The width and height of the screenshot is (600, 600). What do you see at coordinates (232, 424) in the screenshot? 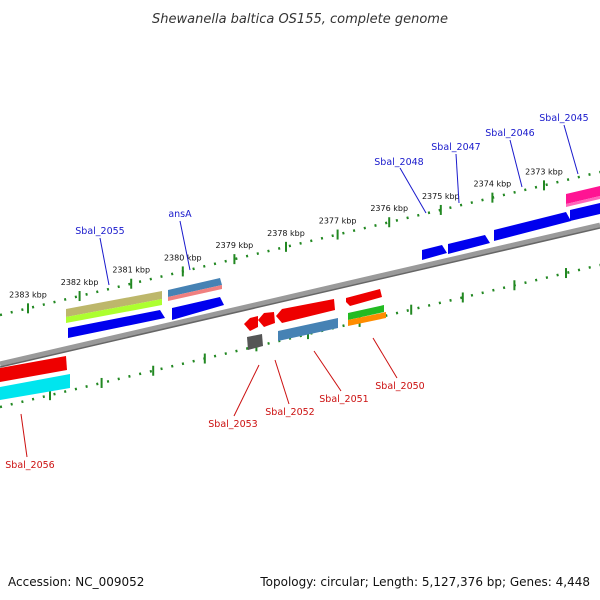
I see `gene-label-sbal-2053: Sbal_2053` at bounding box center [232, 424].